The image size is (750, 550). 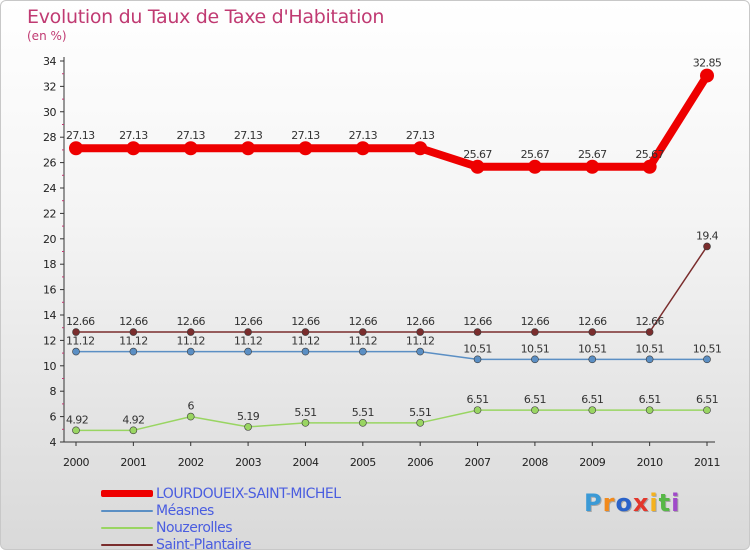 I want to click on x-tick-label: 2006, so click(x=420, y=462).